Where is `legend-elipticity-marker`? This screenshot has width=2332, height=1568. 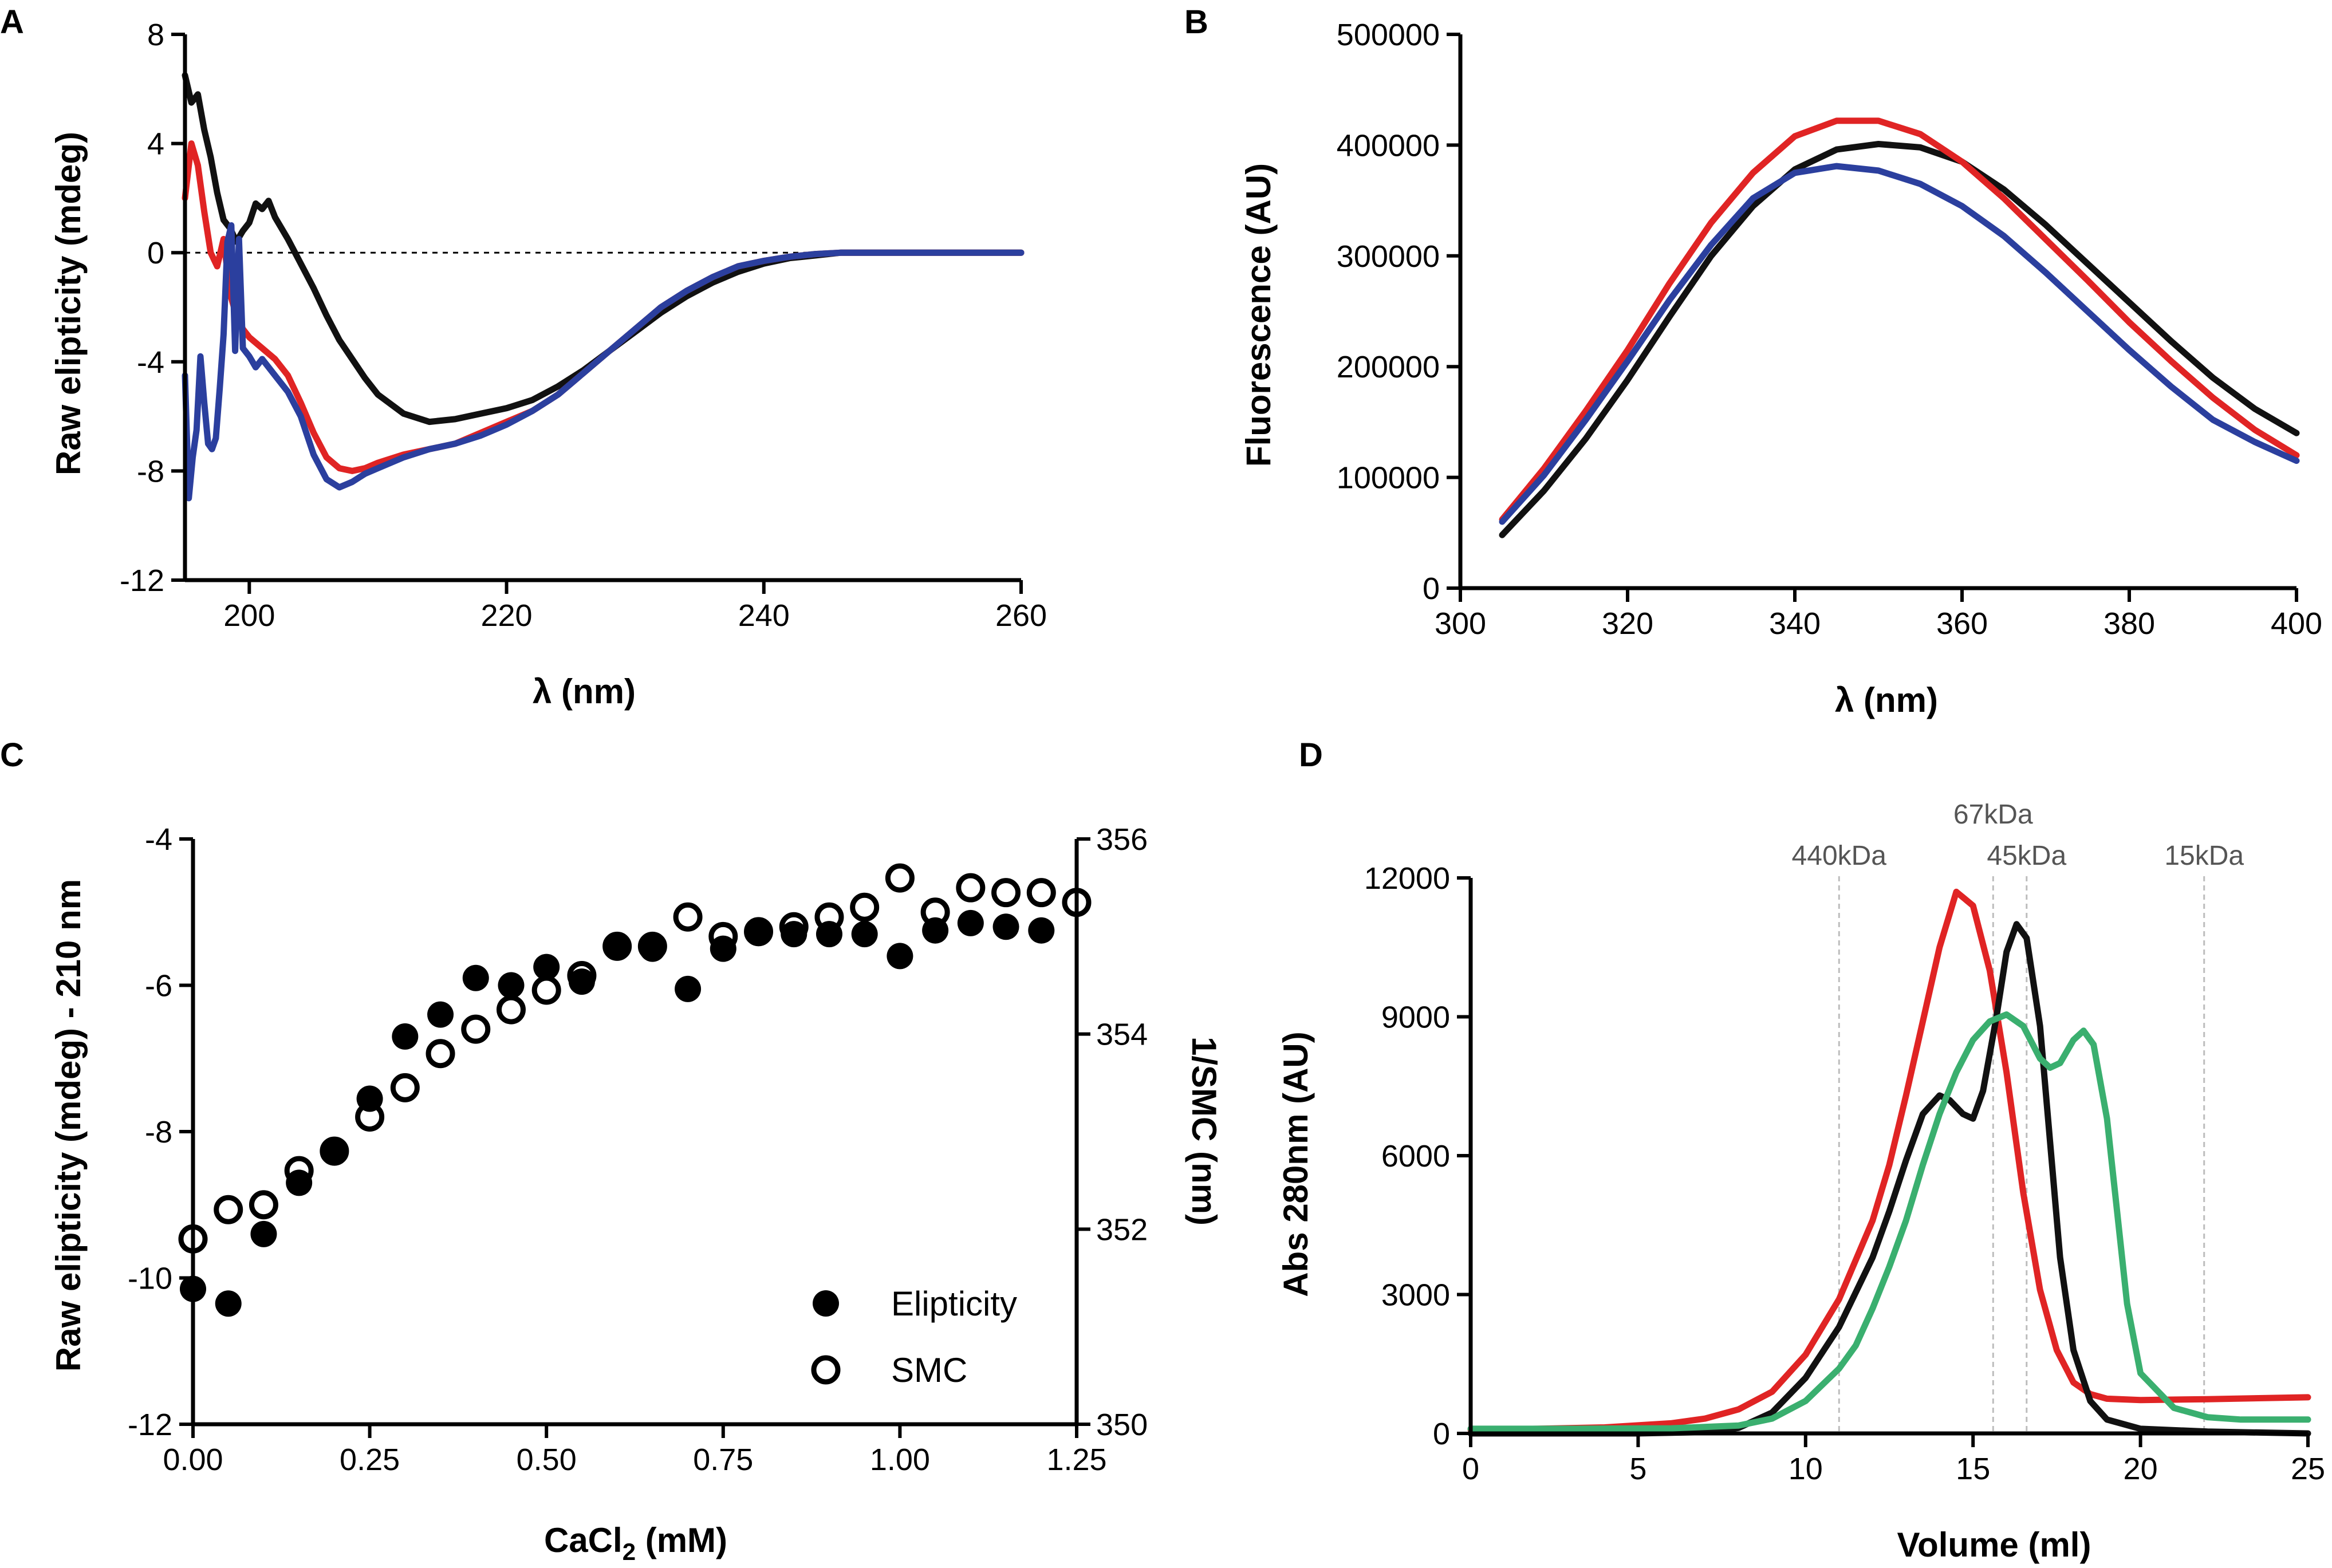
legend-elipticity-marker is located at coordinates (826, 1303).